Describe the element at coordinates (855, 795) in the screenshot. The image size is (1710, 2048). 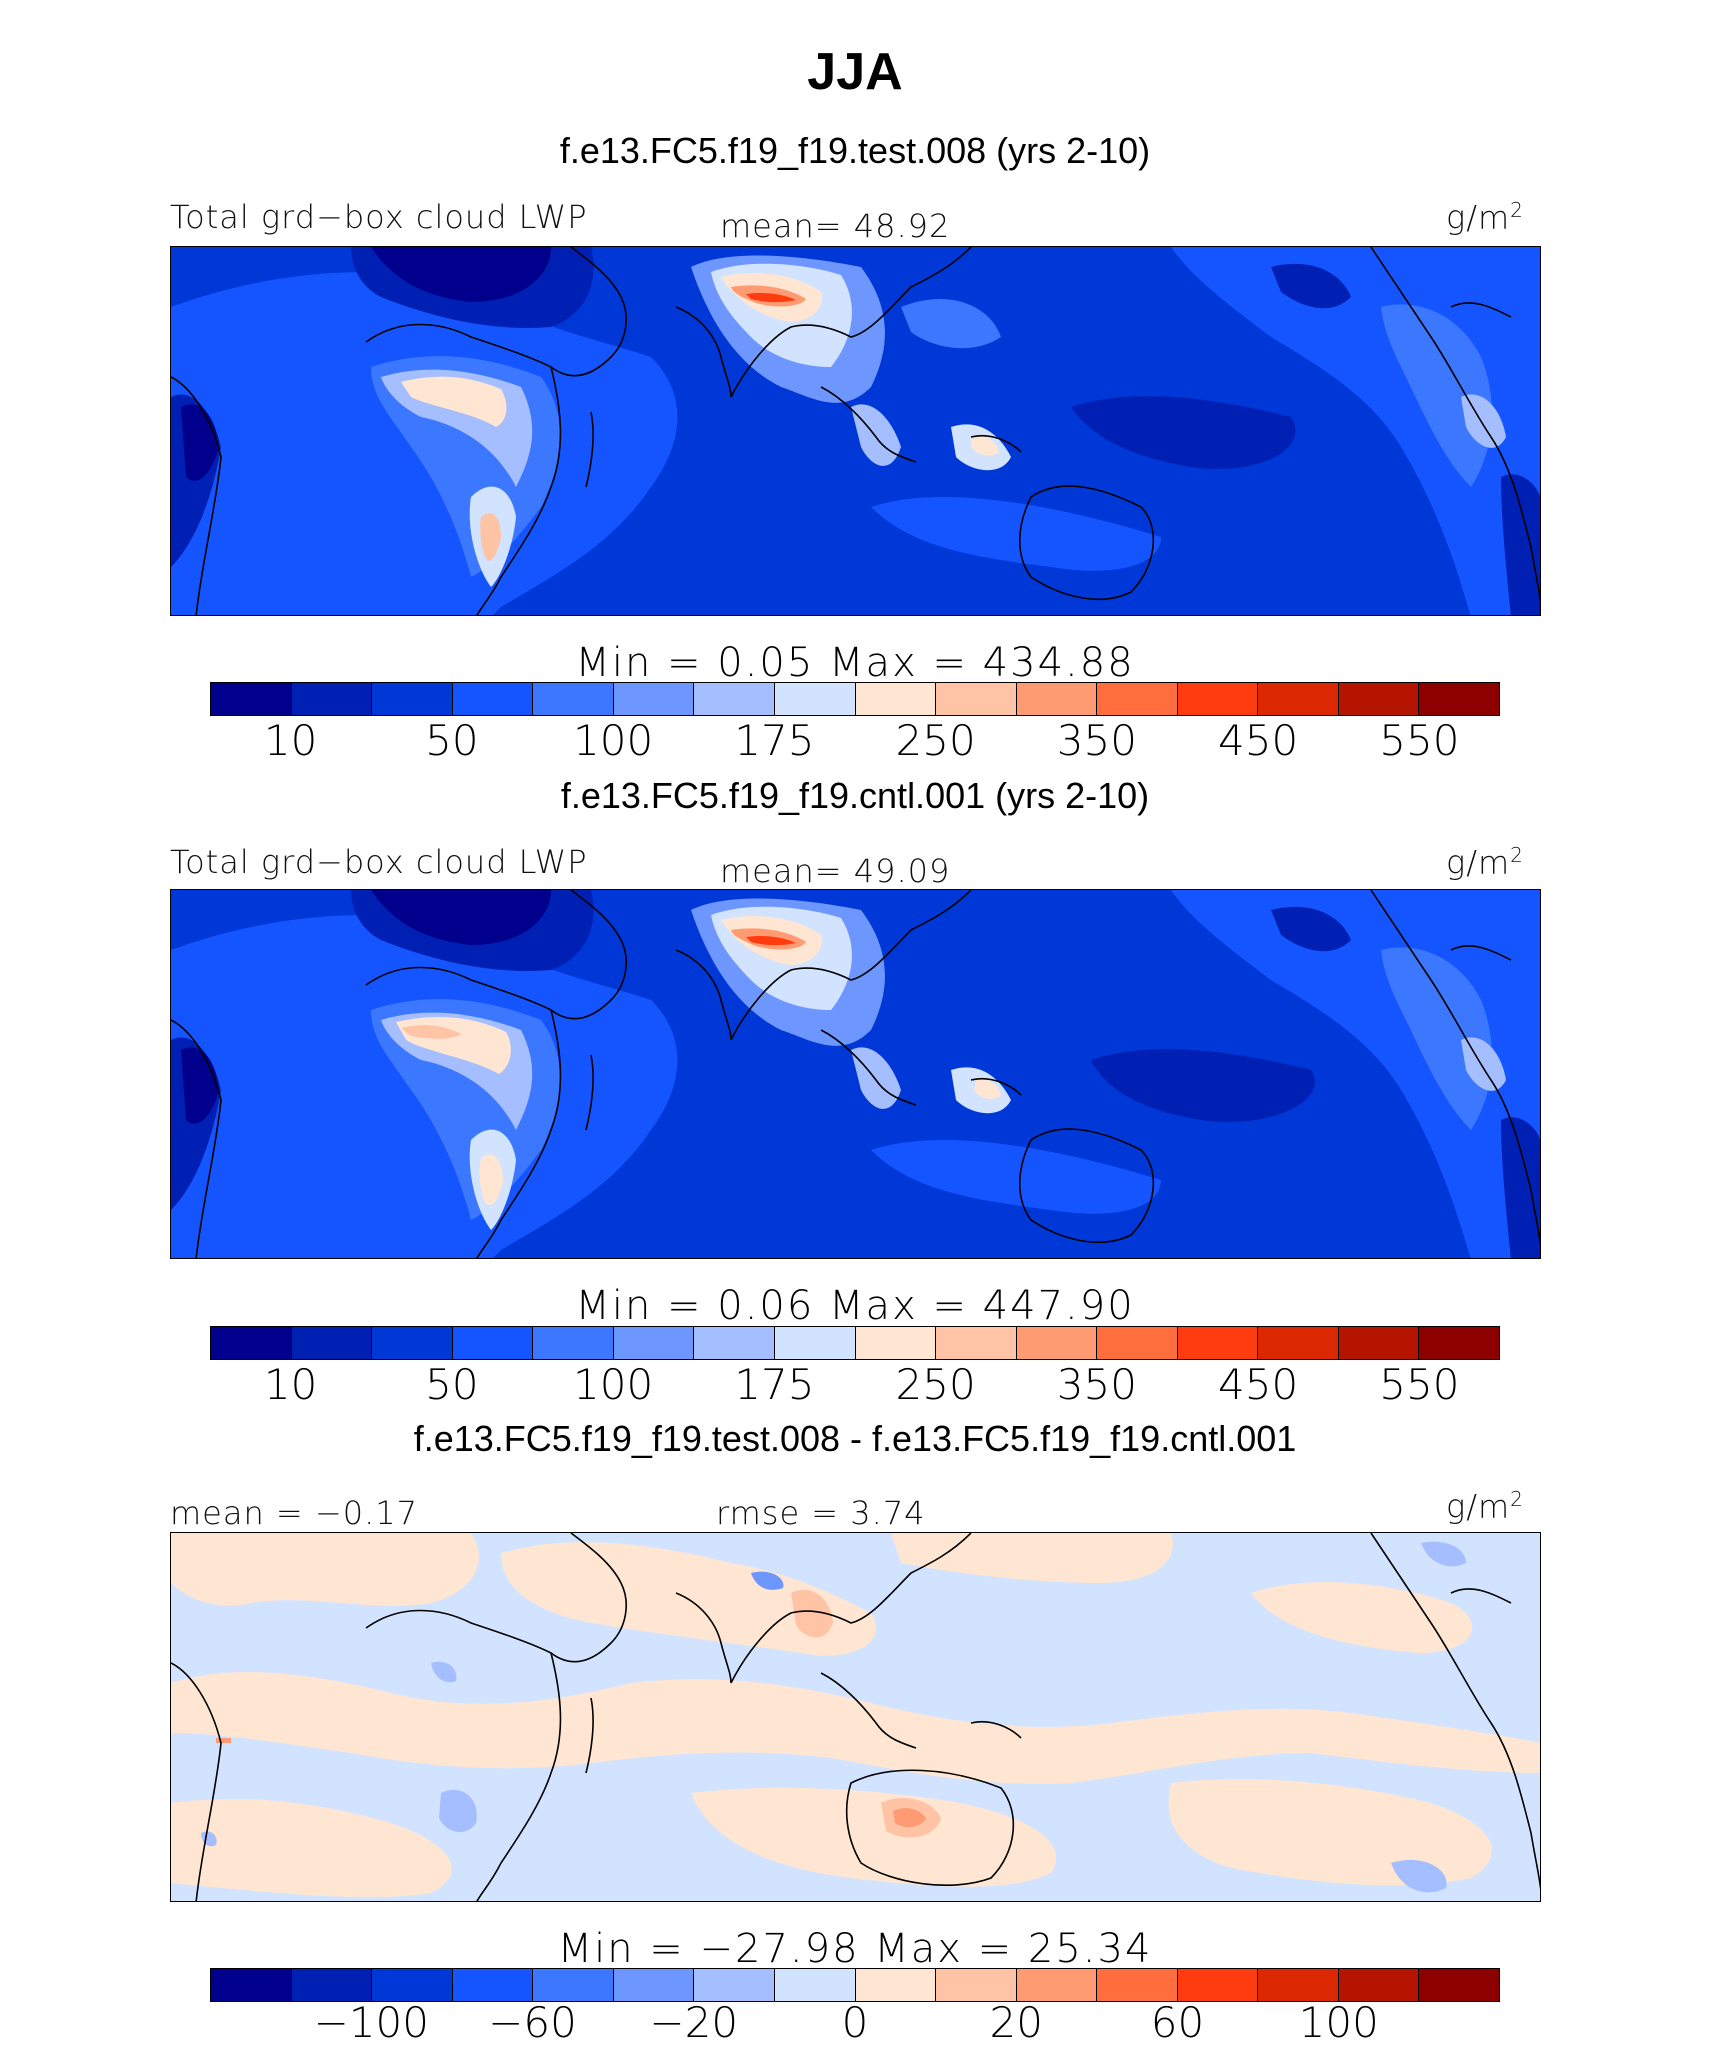
I see `panel2-case-title: f.e13.FC5.f19_f19.cntl.001 (yrs 2-10)` at that location.